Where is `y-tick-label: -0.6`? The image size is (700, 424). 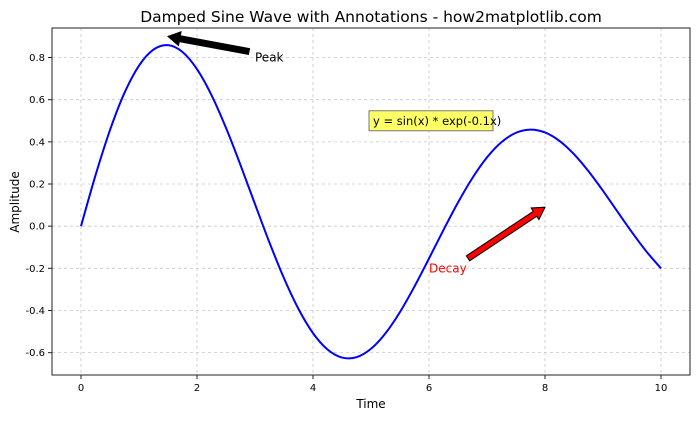
y-tick-label: -0.6 is located at coordinates (35, 353).